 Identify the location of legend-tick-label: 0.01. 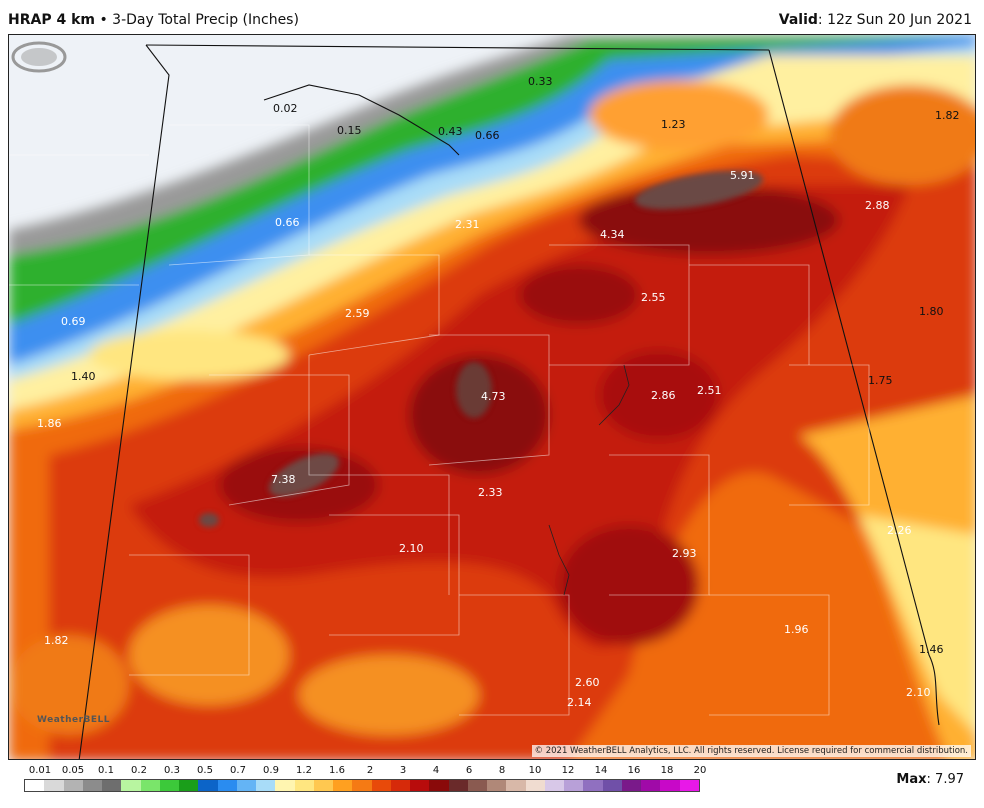
(40, 770).